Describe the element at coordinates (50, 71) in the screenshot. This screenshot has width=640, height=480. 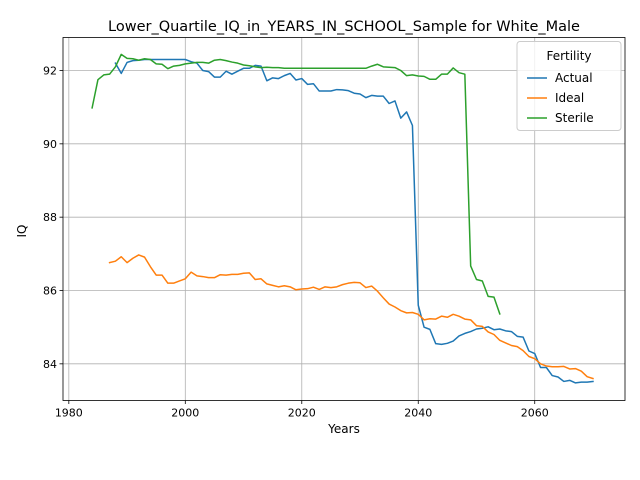
I see `y-tick-label: 92` at that location.